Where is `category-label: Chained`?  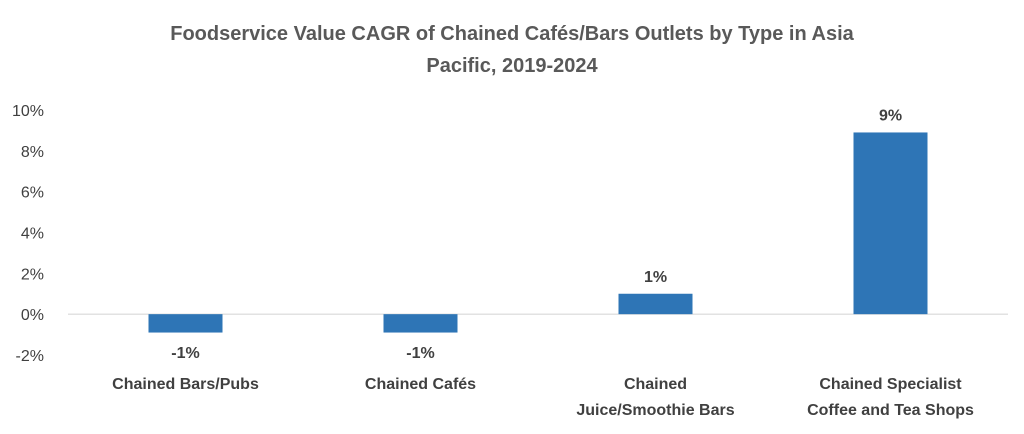
category-label: Chained is located at coordinates (655, 384).